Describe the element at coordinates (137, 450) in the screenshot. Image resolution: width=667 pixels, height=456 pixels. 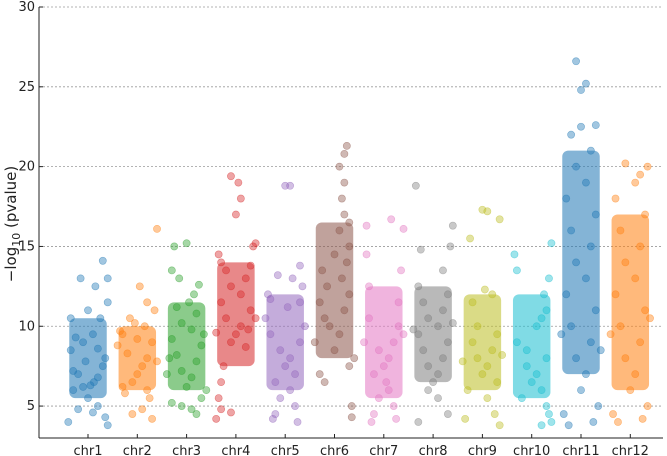
I see `x-tick-label: chr2` at that location.